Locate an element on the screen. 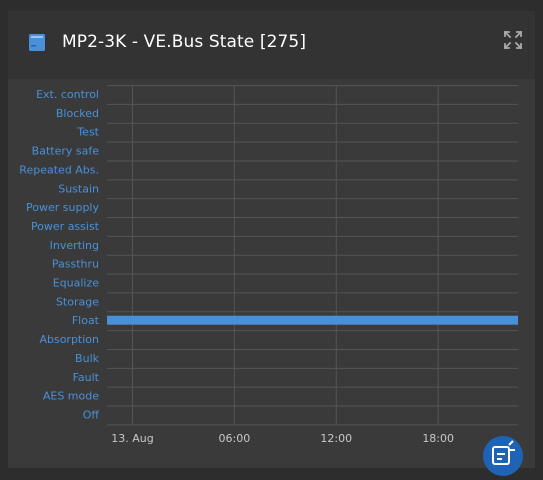  x-tick-label: 13. Aug is located at coordinates (132, 438).